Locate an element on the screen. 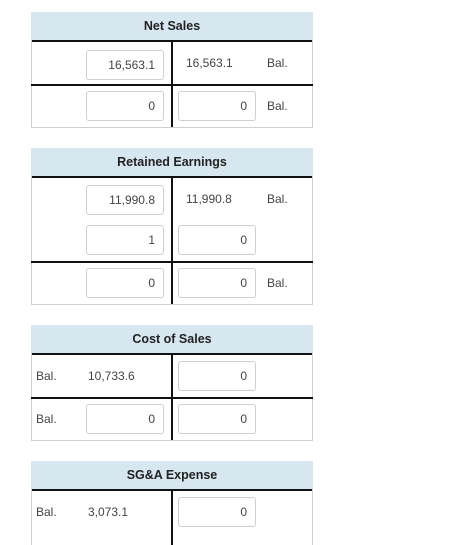  account-title: SG&A Expense is located at coordinates (172, 476).